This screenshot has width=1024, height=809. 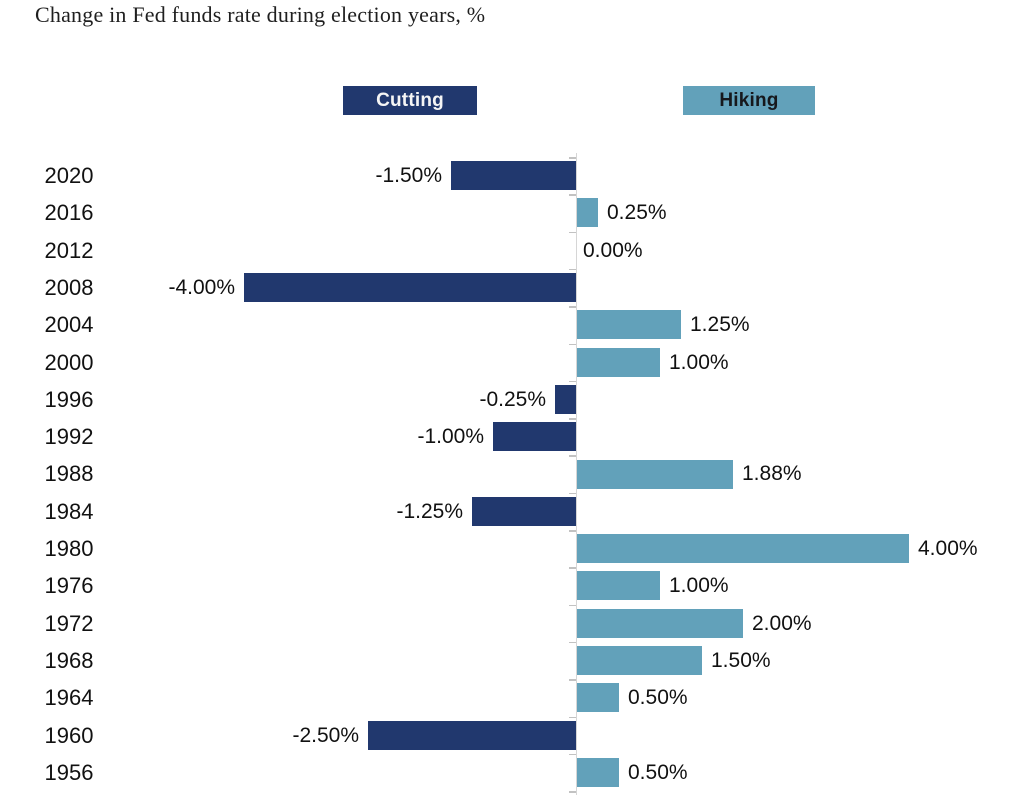 I want to click on value-label: 1.88%, so click(x=772, y=474).